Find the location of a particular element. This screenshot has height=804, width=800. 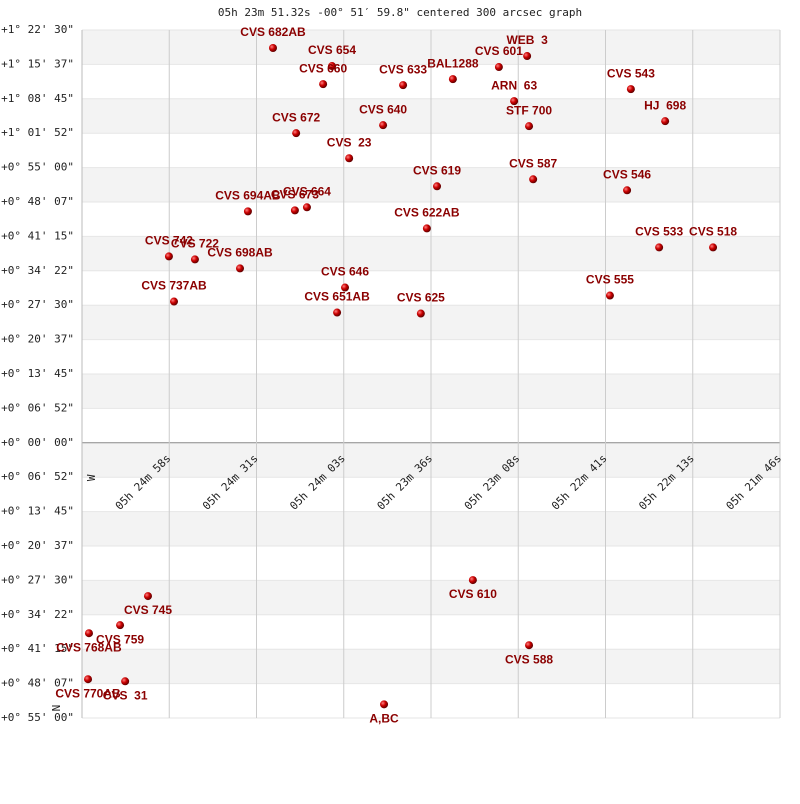

star-label: CVS 745 is located at coordinates (148, 610).